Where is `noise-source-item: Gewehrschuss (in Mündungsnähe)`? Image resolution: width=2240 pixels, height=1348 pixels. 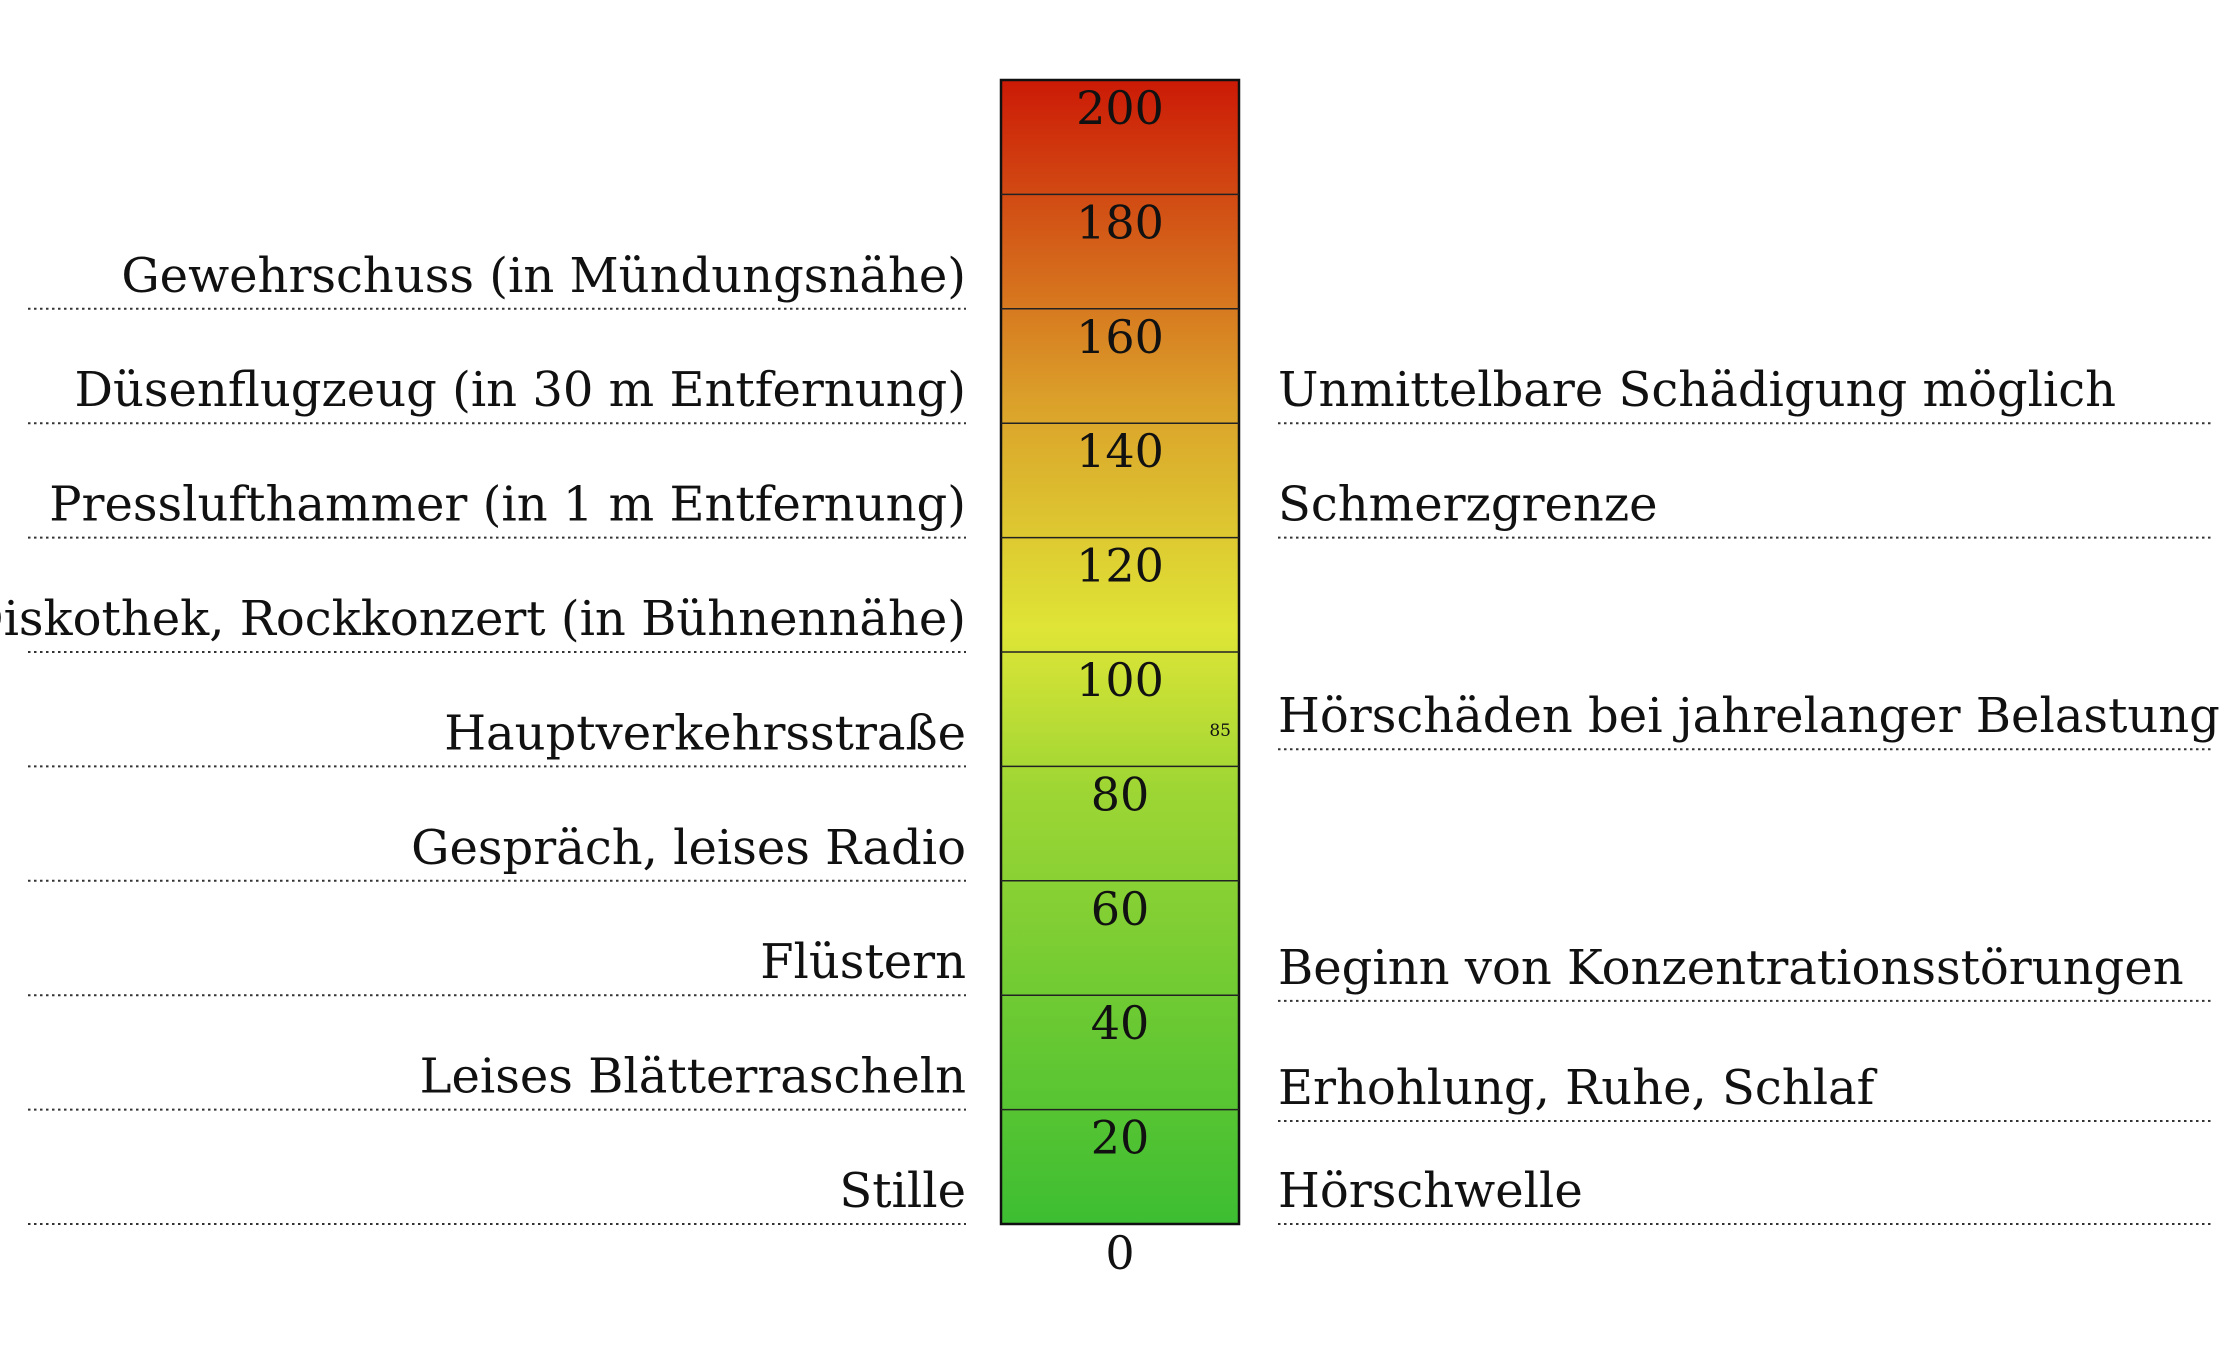
noise-source-item: Gewehrschuss (in Mündungsnähe) is located at coordinates (497, 279).